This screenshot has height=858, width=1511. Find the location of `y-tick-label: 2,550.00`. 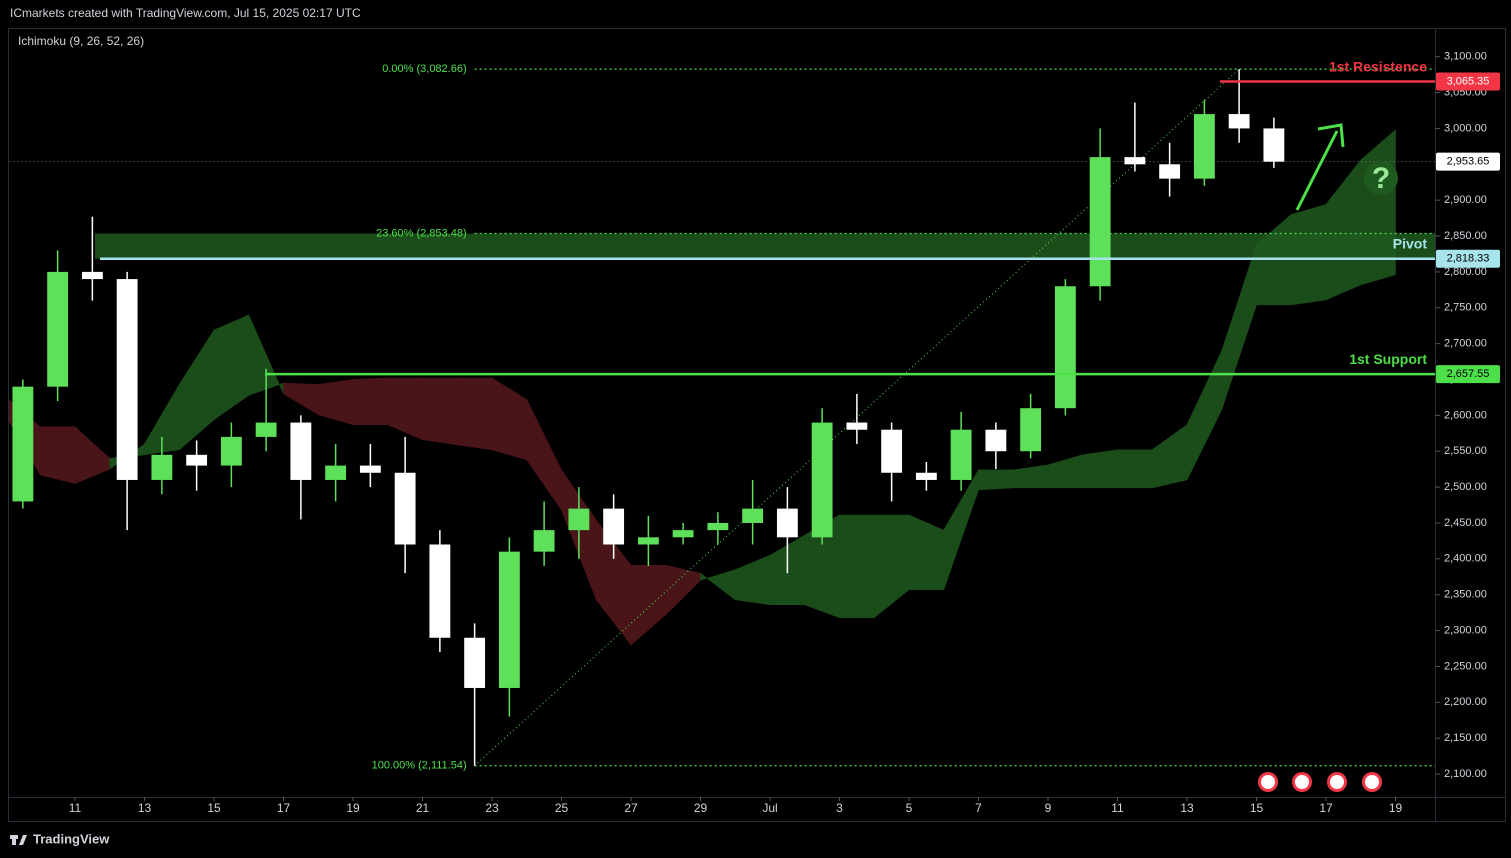

y-tick-label: 2,550.00 is located at coordinates (1465, 451).